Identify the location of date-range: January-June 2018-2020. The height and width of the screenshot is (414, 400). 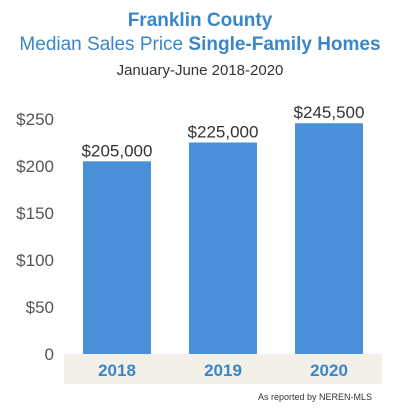
(200, 70).